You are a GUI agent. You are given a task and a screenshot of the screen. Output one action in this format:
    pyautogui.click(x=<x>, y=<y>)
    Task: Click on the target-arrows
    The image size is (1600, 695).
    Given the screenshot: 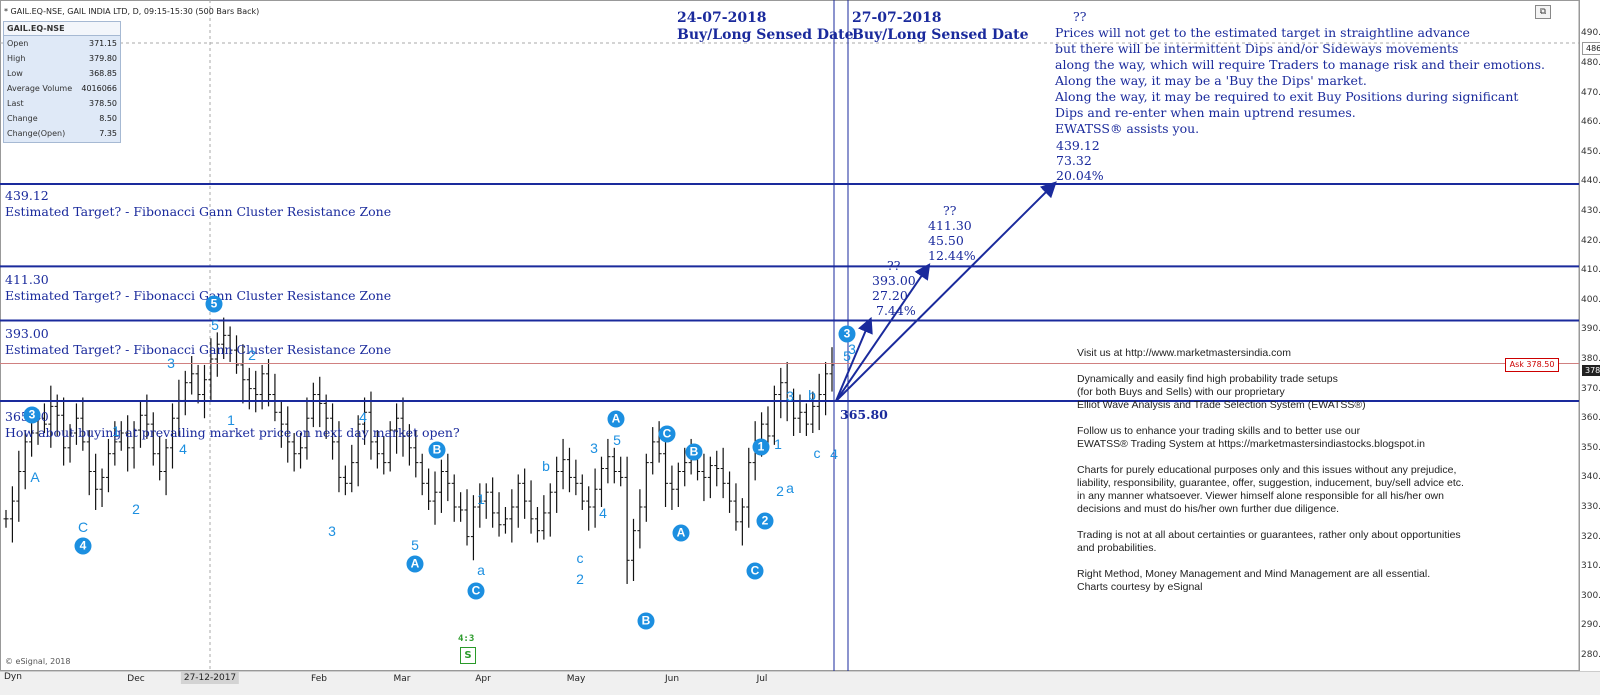 What is the action you would take?
    pyautogui.click(x=946, y=291)
    